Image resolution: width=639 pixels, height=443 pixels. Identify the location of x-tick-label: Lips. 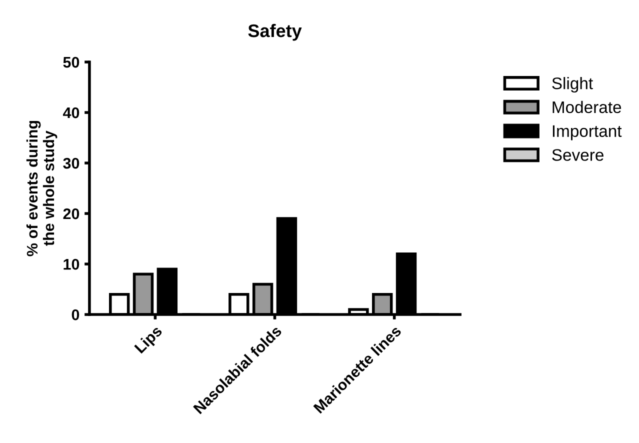
(149, 340).